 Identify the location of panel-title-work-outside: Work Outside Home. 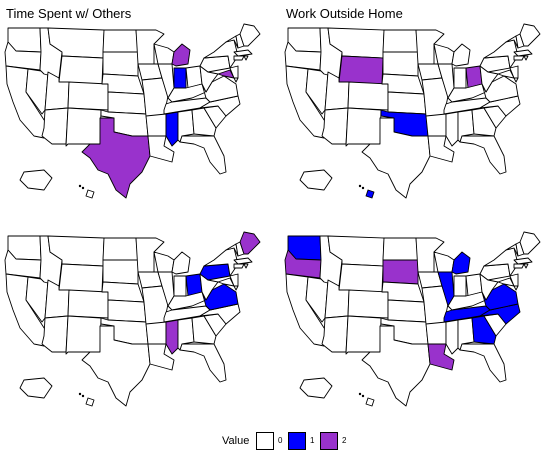
(344, 13).